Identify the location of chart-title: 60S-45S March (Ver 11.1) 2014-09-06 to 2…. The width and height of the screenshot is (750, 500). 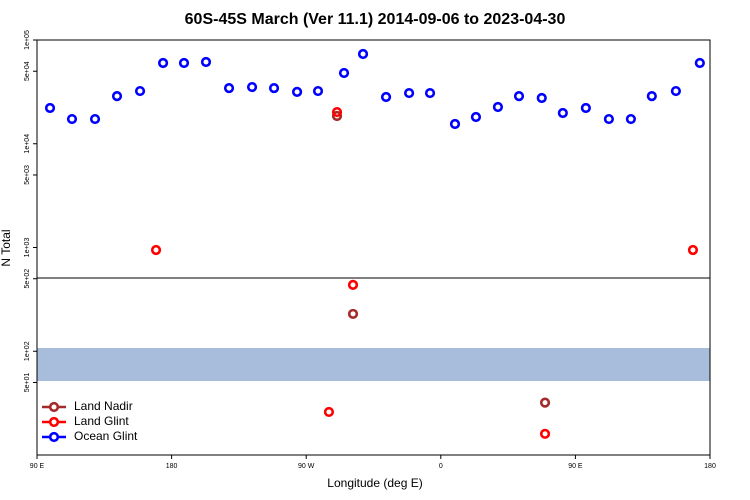
(375, 19).